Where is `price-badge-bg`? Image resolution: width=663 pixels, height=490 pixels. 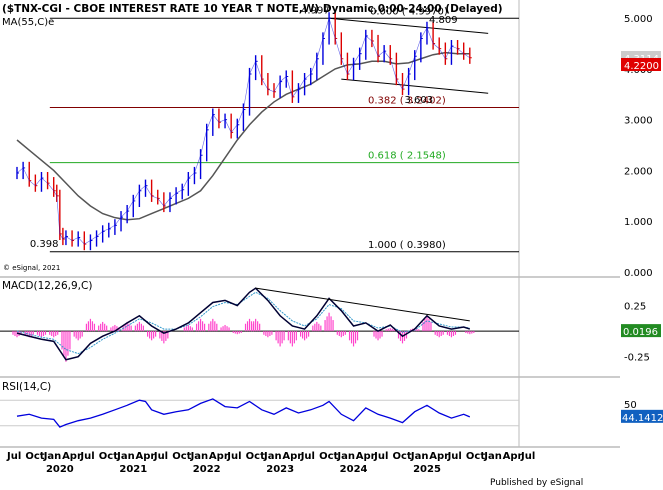 price-badge-bg is located at coordinates (641, 64).